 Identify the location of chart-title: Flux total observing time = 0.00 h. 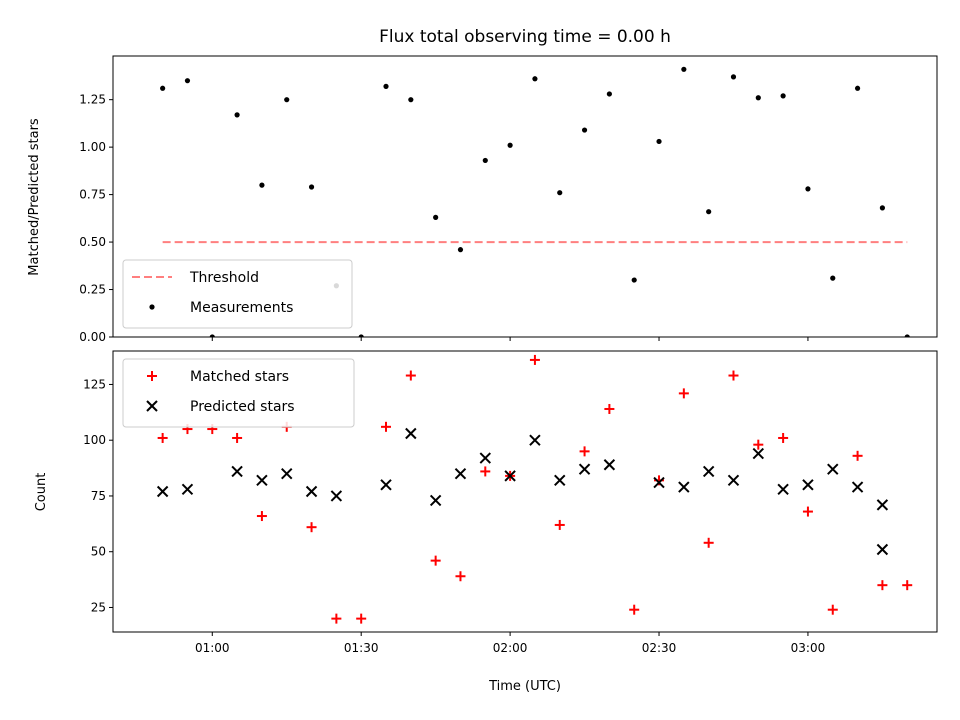
(525, 37).